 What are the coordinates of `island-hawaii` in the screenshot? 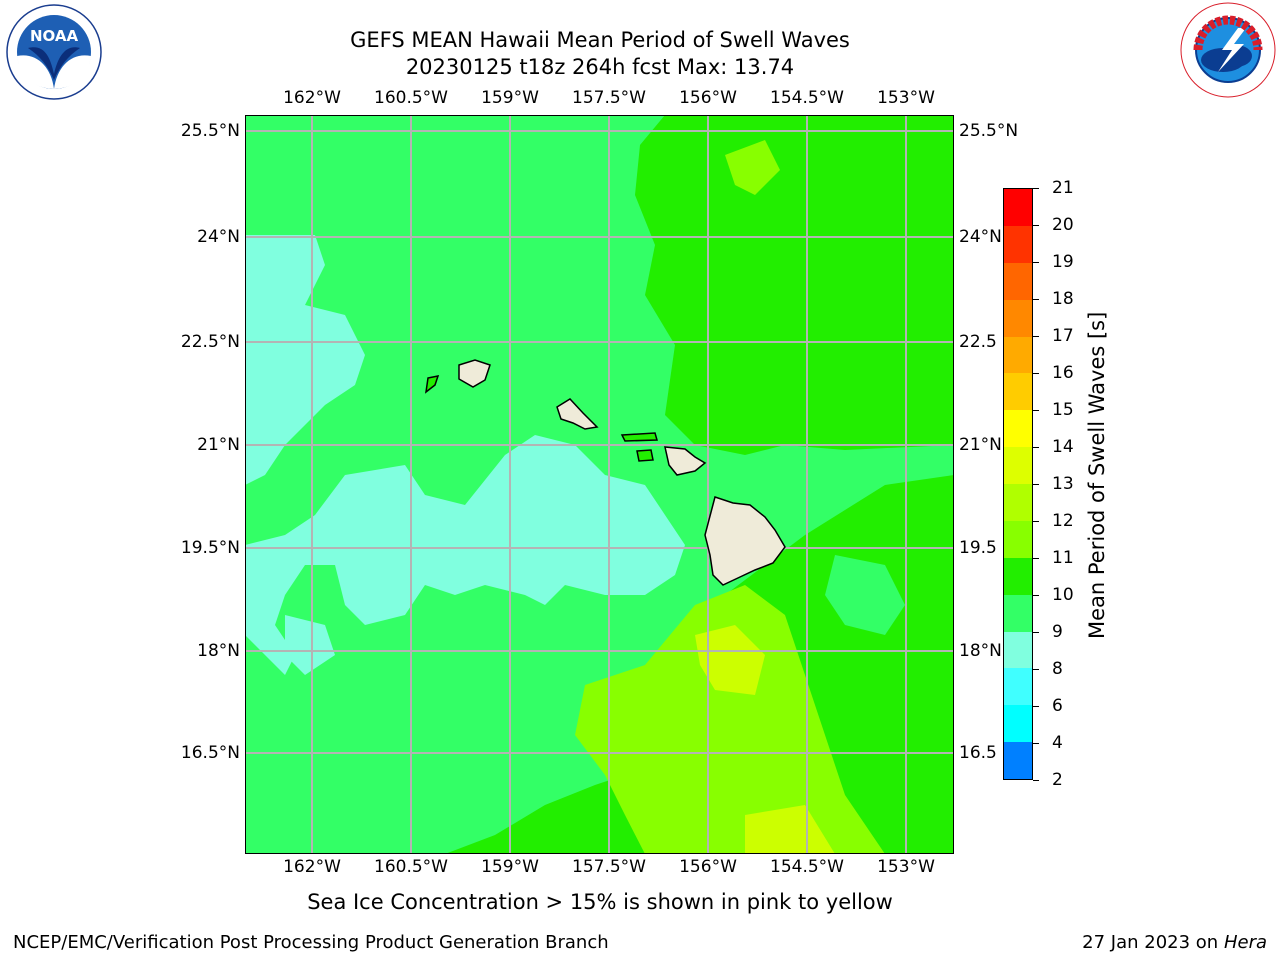 It's located at (745, 541).